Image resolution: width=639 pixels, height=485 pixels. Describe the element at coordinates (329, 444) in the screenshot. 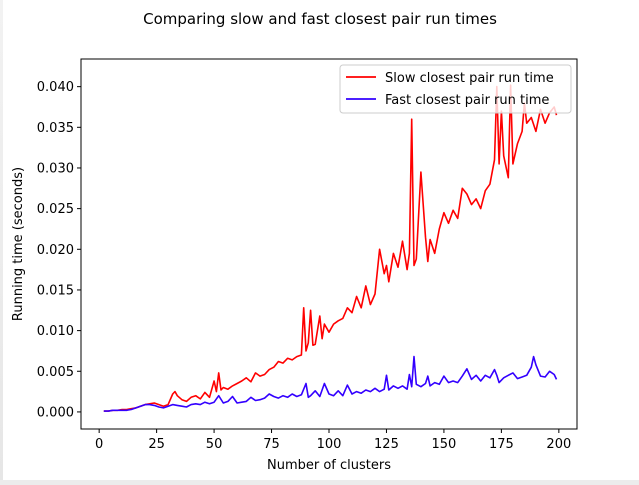

I see `x-tick-label: 100` at that location.